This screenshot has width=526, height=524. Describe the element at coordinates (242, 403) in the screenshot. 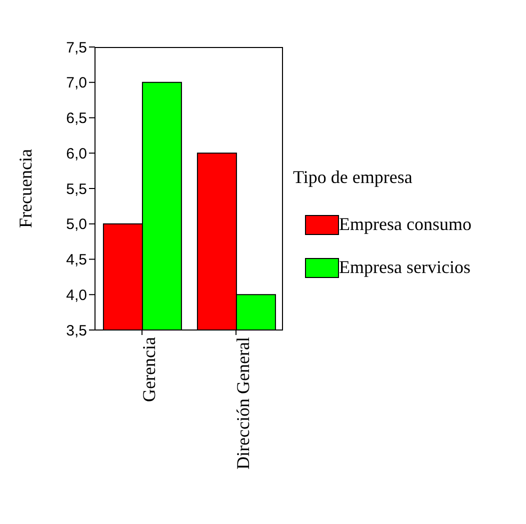

I see `x-tick-label: Dirección General` at that location.